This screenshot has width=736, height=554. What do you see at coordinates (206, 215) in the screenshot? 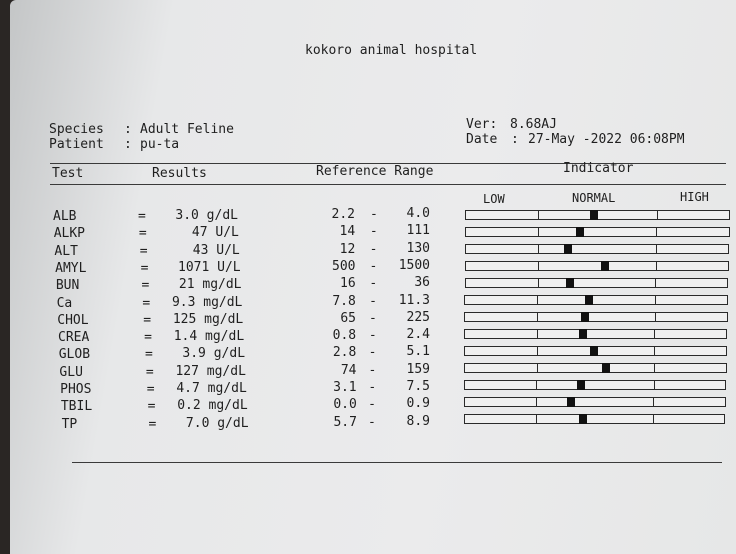
I see `result-value: 3.0 g/dL` at bounding box center [206, 215].